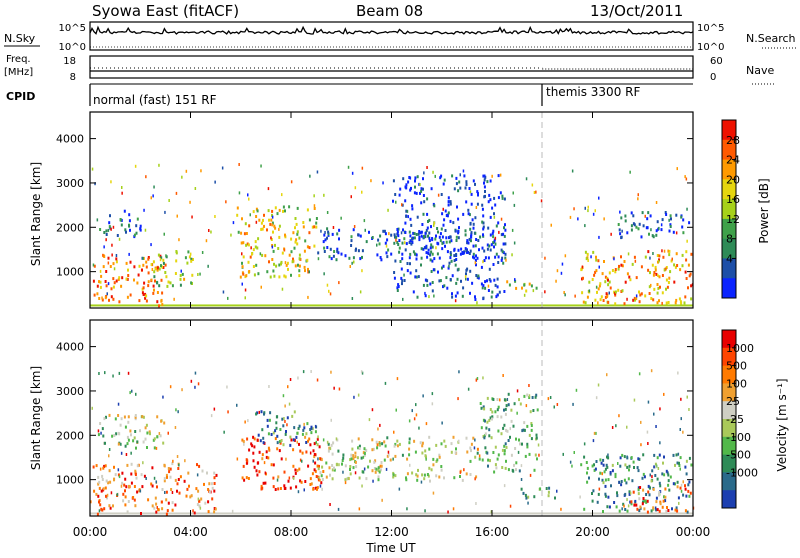 Image resolution: width=800 pixels, height=558 pixels. I want to click on freq-tick-bottom: 8, so click(73, 77).